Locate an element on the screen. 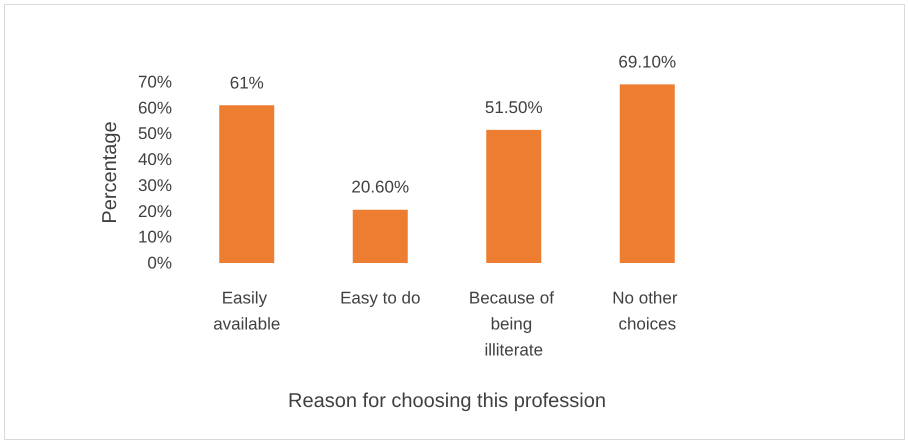 Image resolution: width=909 pixels, height=444 pixels. y-tick-label: 20% is located at coordinates (155, 211).